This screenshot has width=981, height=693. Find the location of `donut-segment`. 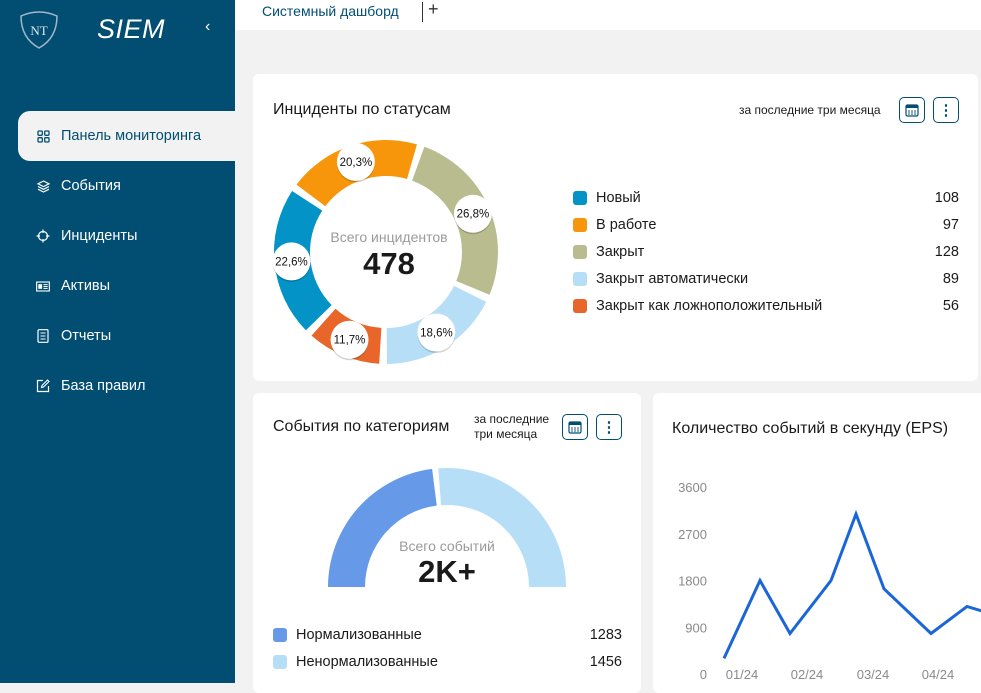

donut-segment is located at coordinates (455, 220).